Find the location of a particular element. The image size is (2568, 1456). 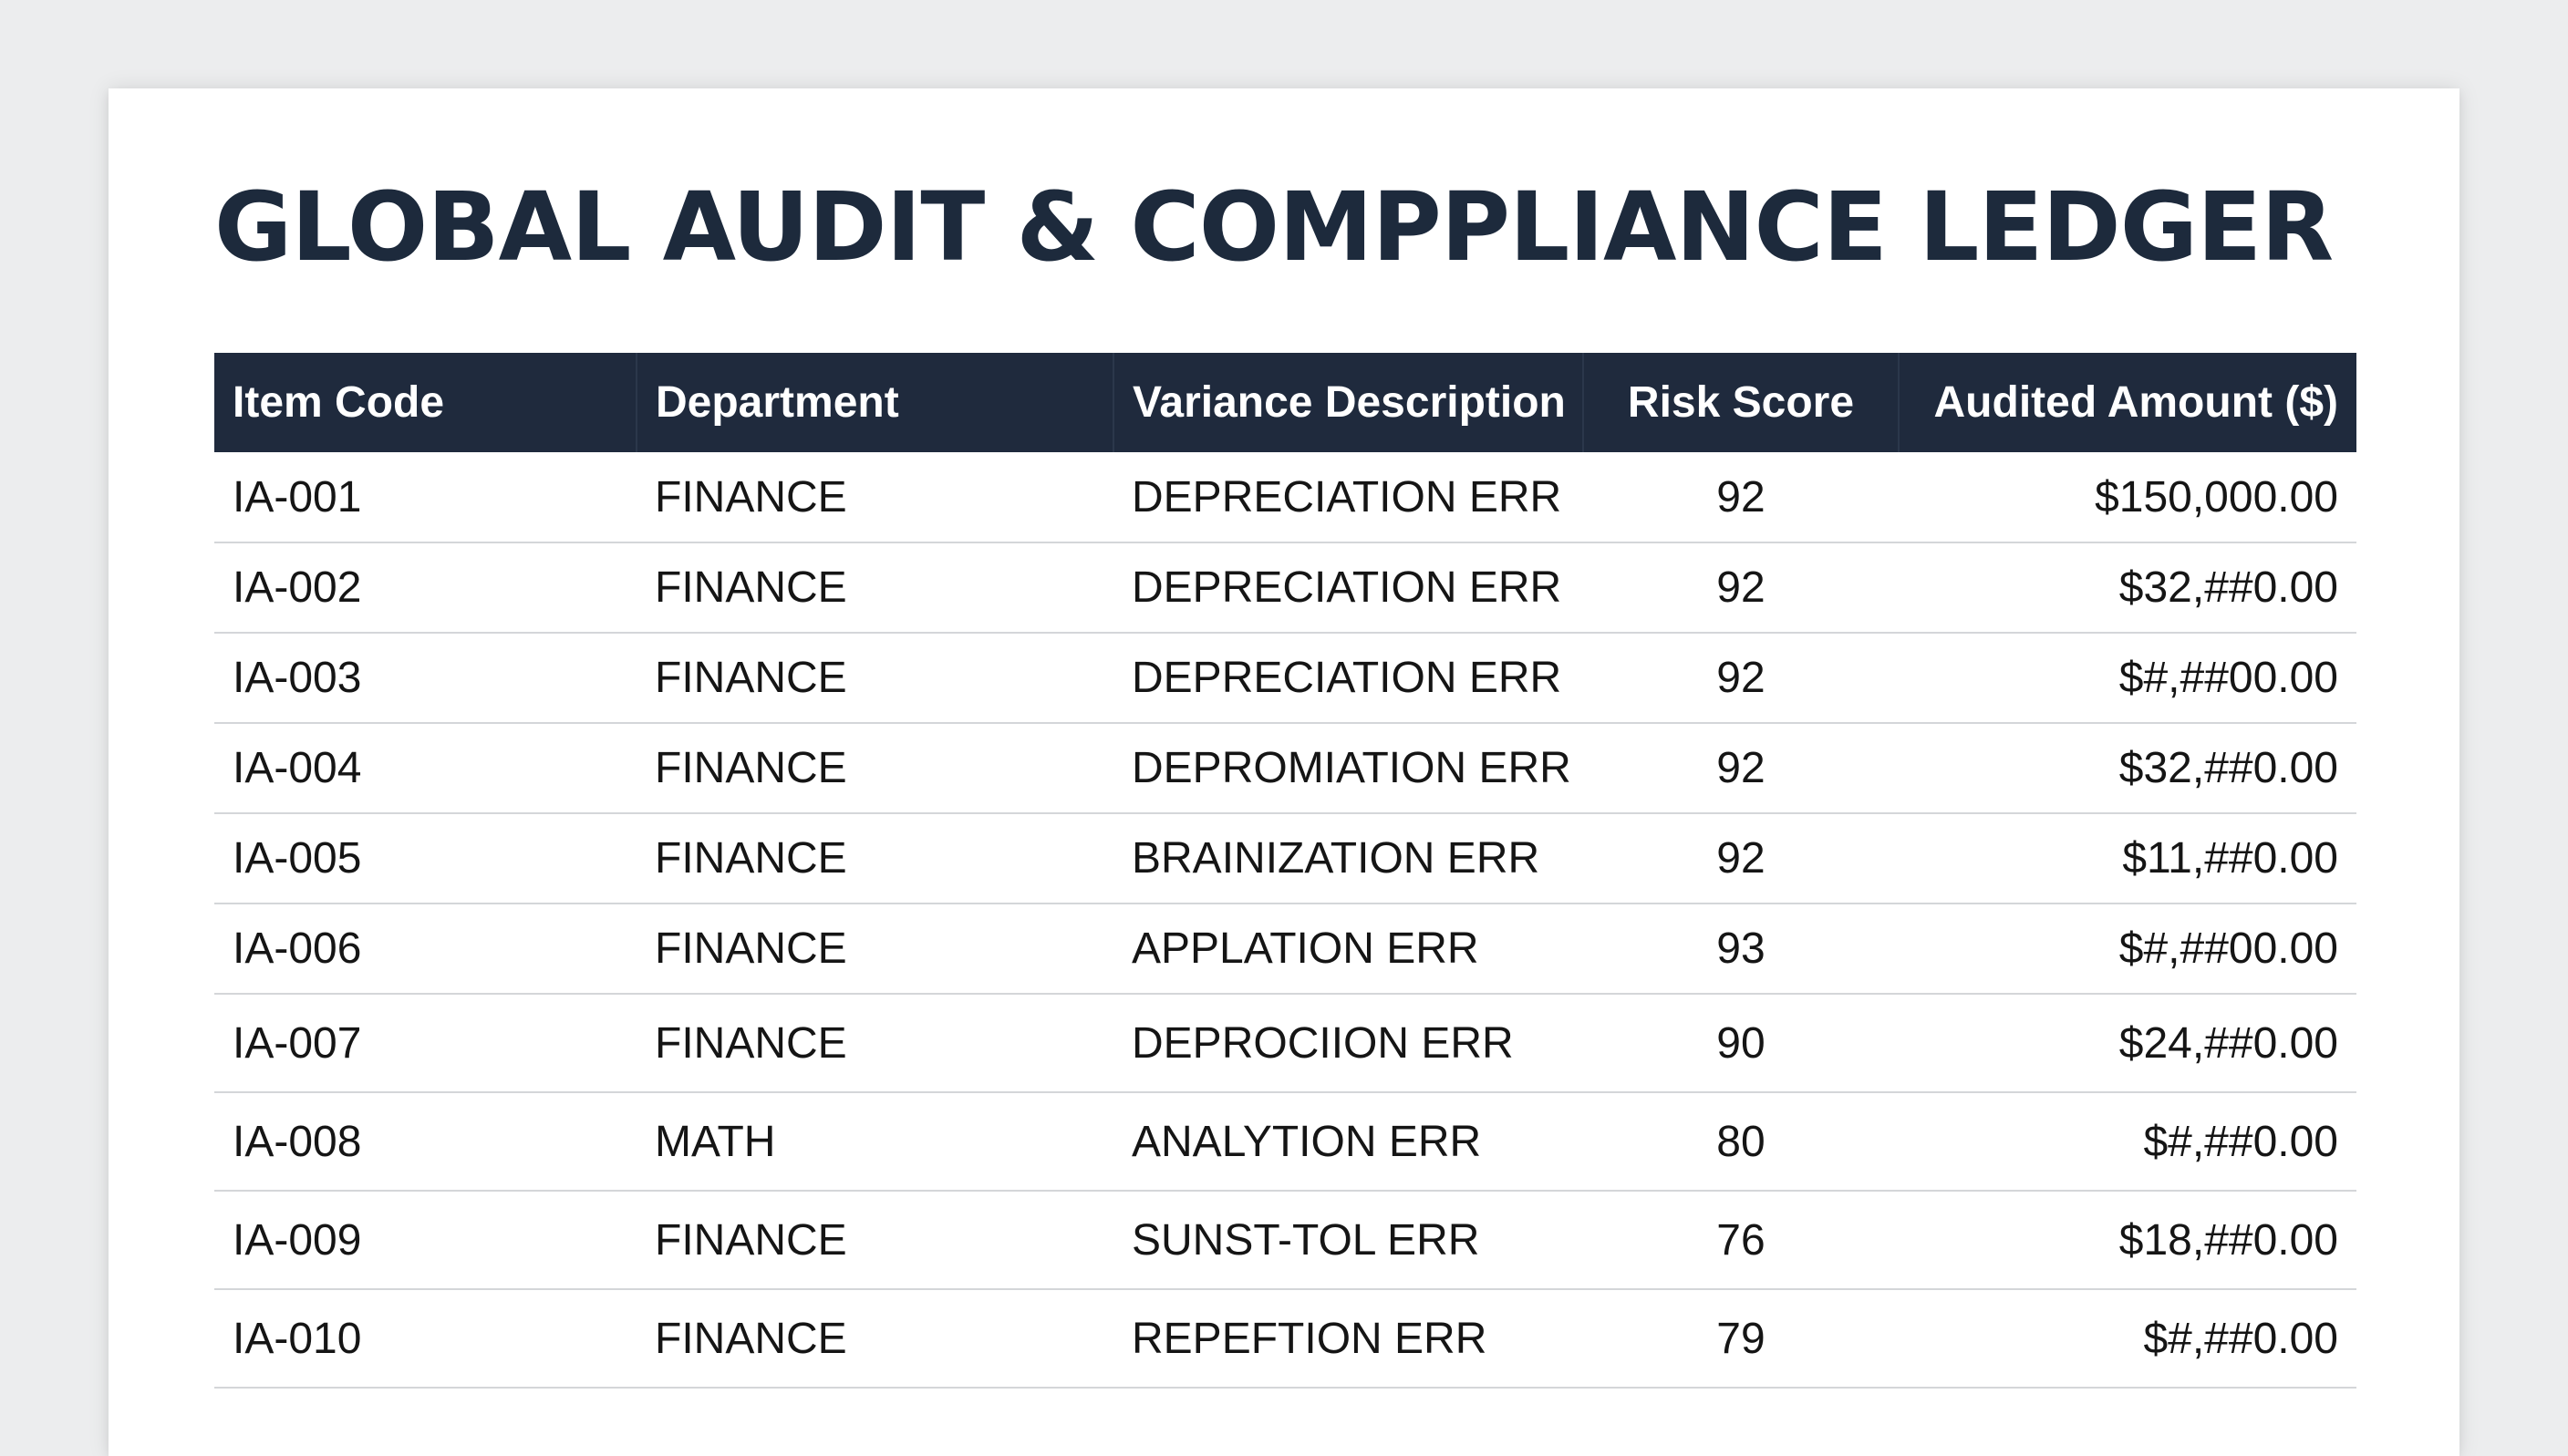

cell-audited-amount: $11,##0.00 is located at coordinates (2127, 858).